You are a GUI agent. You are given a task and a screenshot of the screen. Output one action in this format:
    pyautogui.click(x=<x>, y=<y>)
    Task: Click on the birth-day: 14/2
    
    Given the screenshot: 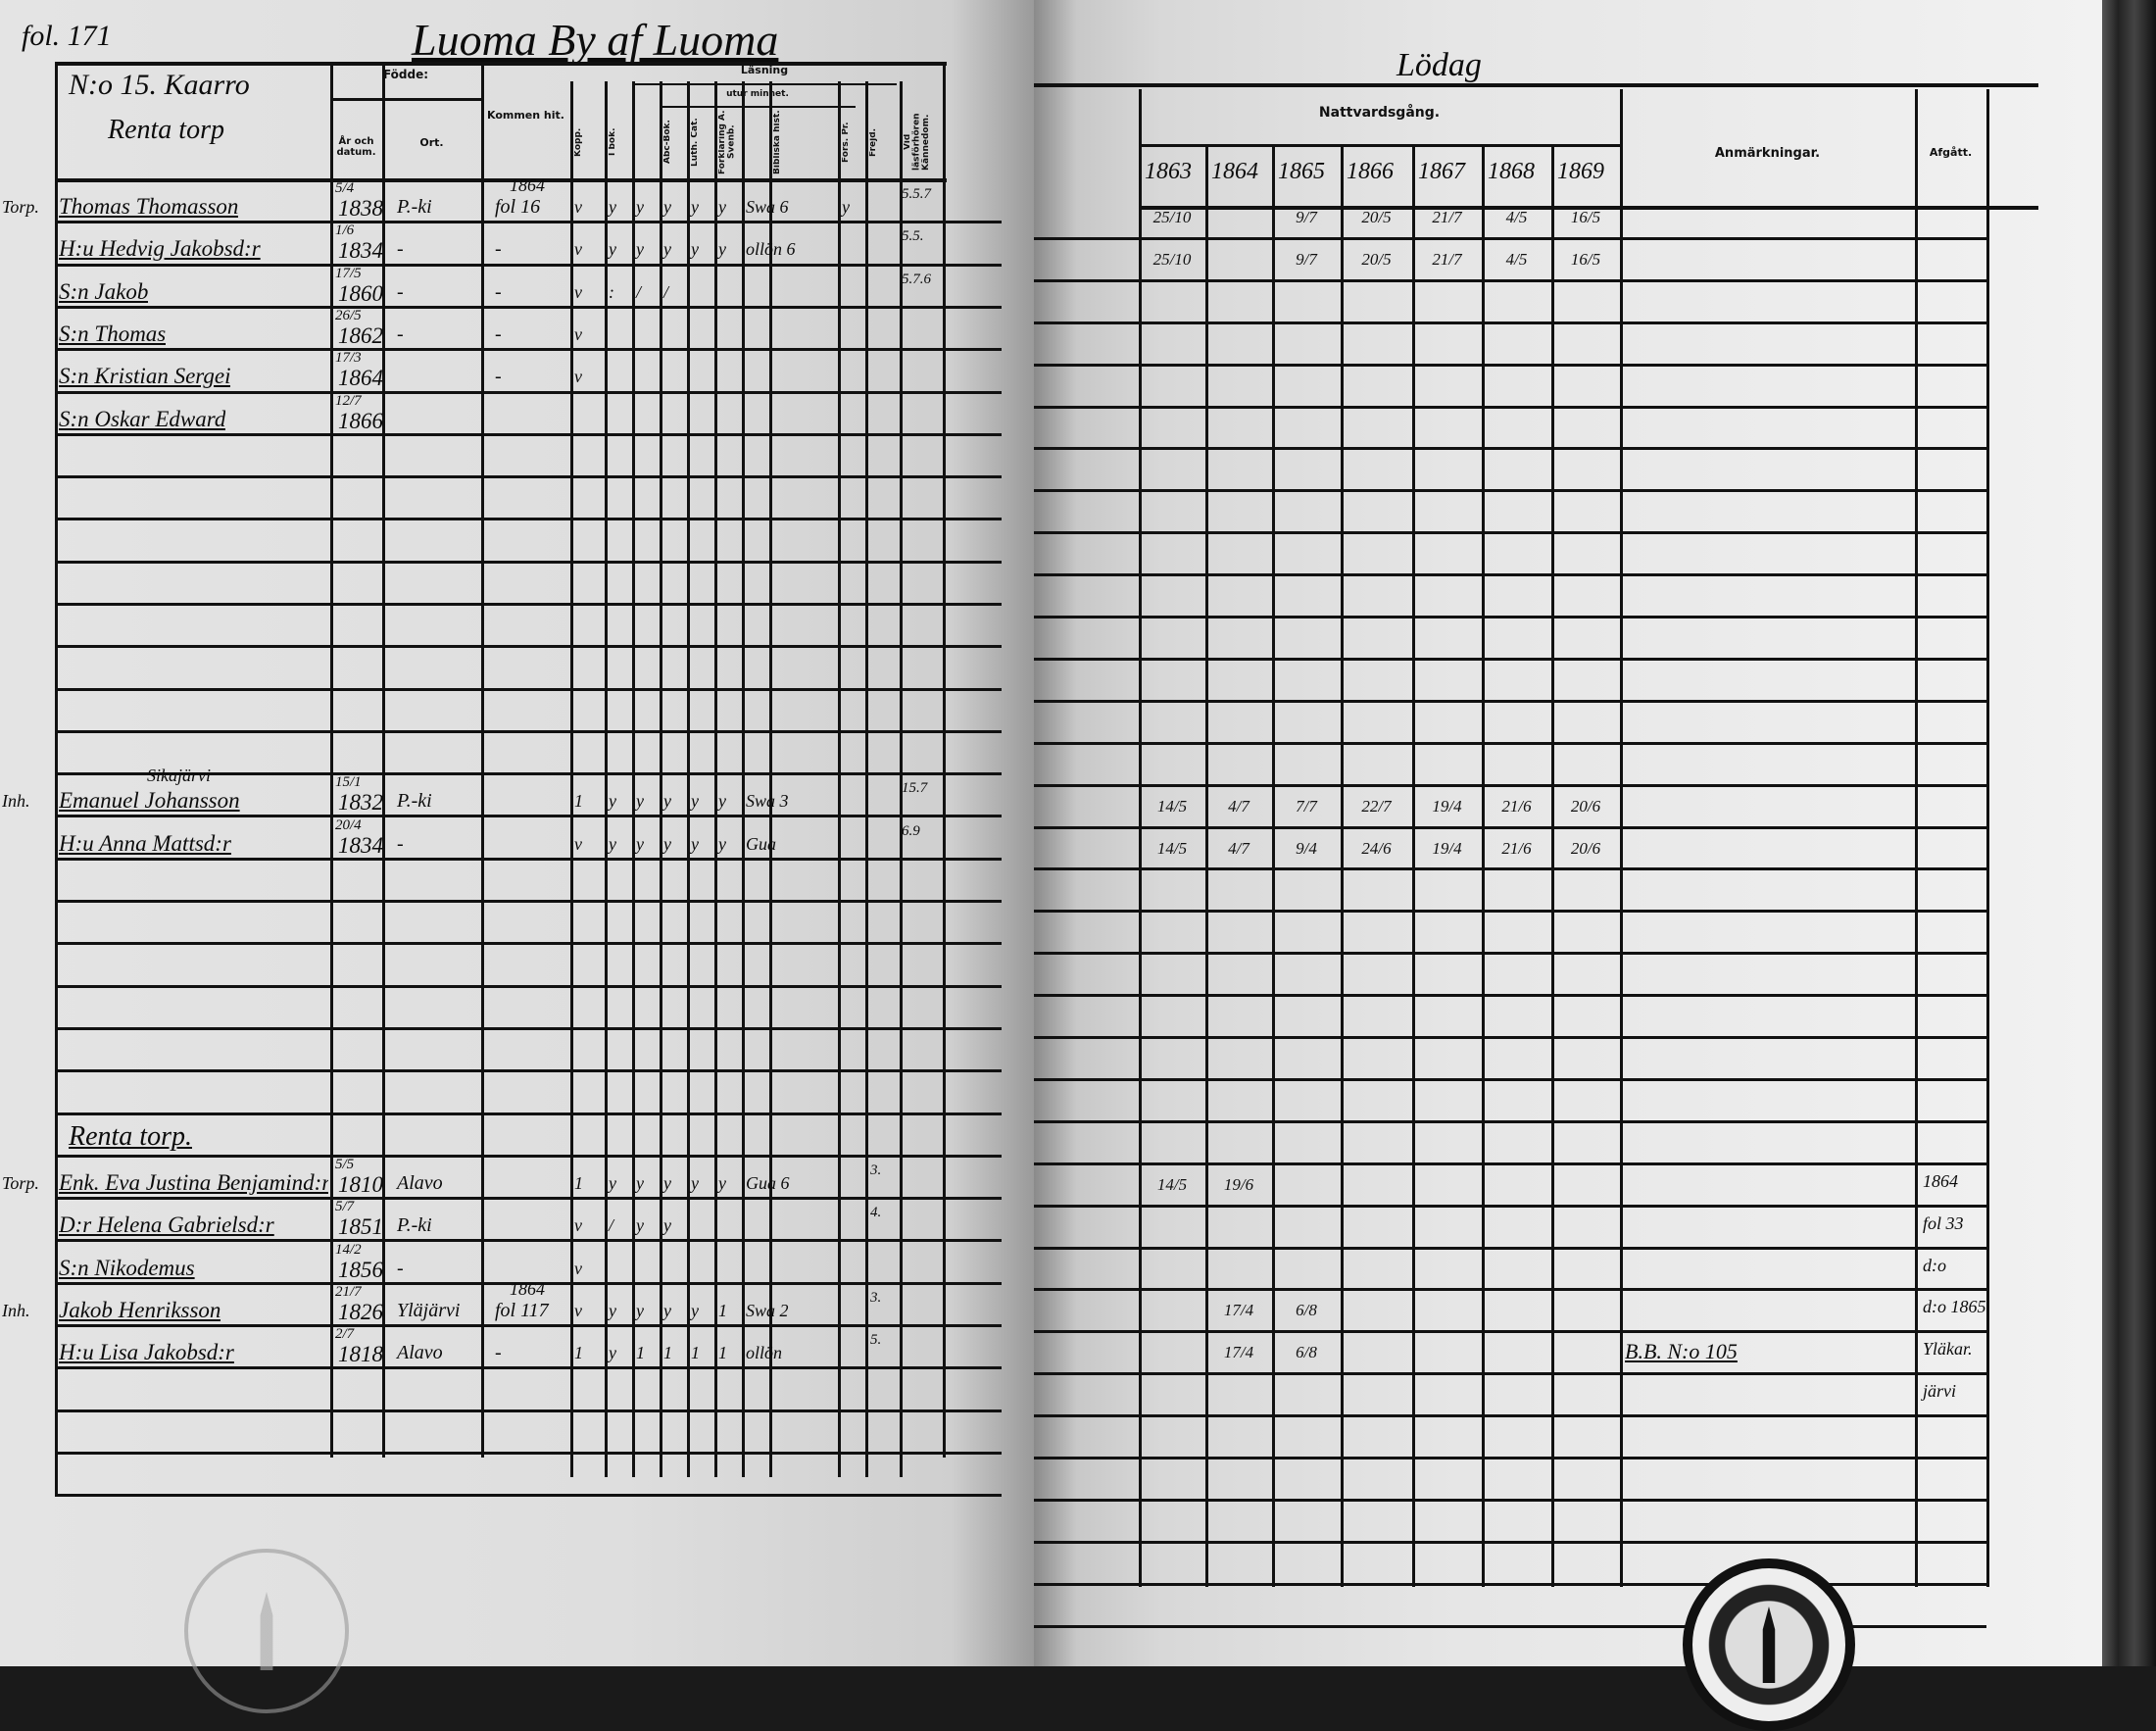 What is the action you would take?
    pyautogui.click(x=348, y=1250)
    